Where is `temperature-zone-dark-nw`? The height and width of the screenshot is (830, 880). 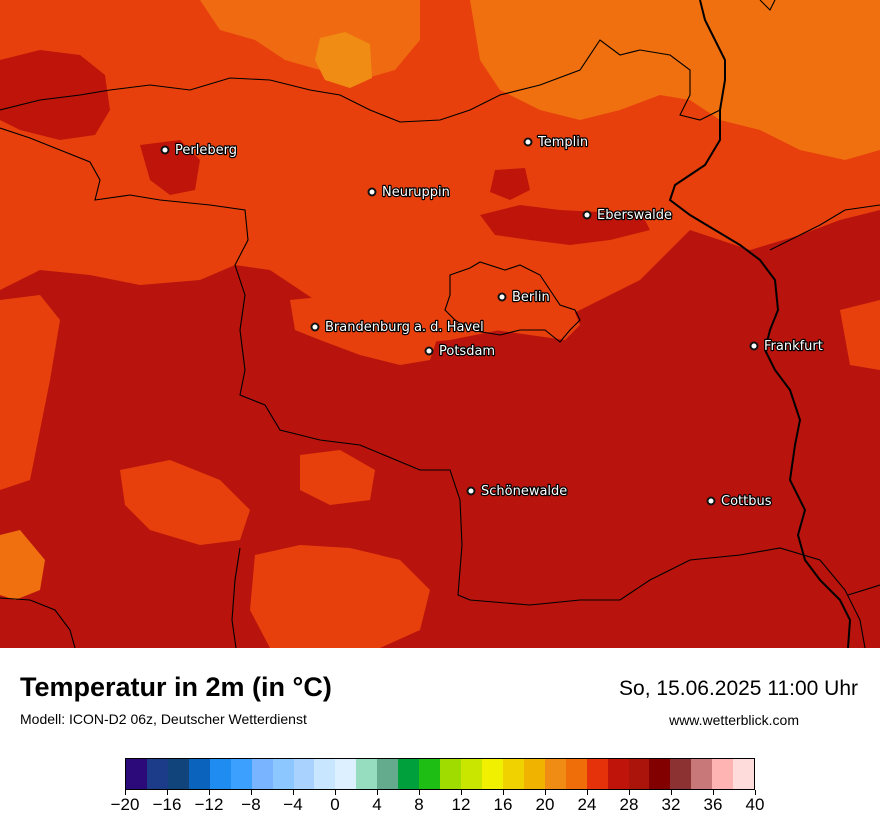
temperature-zone-dark-nw is located at coordinates (55, 95).